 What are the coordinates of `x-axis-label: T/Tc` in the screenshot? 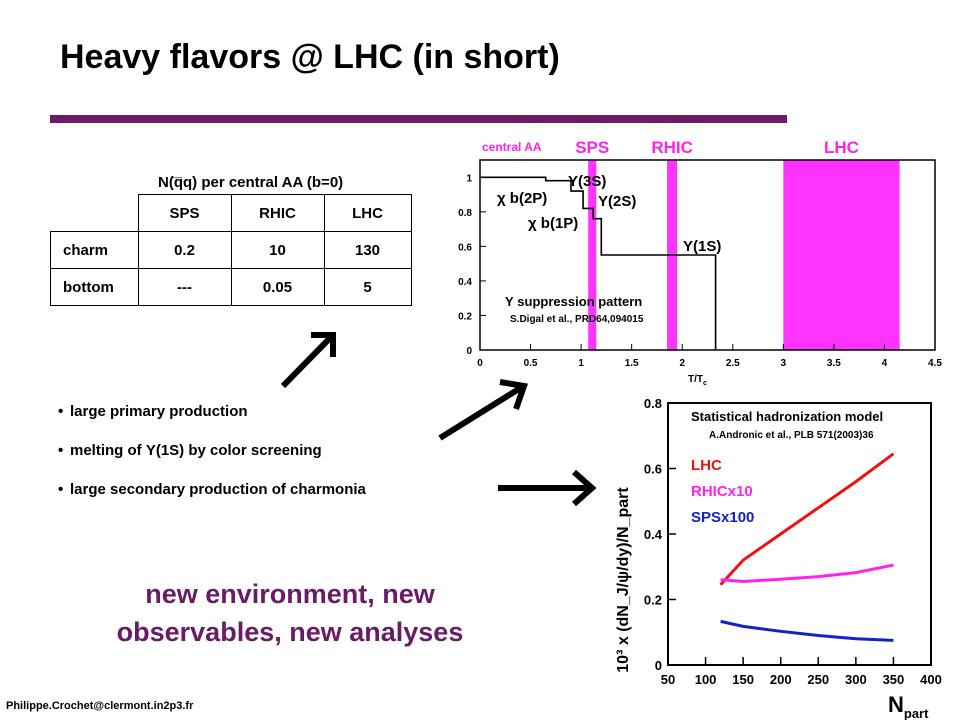 It's located at (697, 380).